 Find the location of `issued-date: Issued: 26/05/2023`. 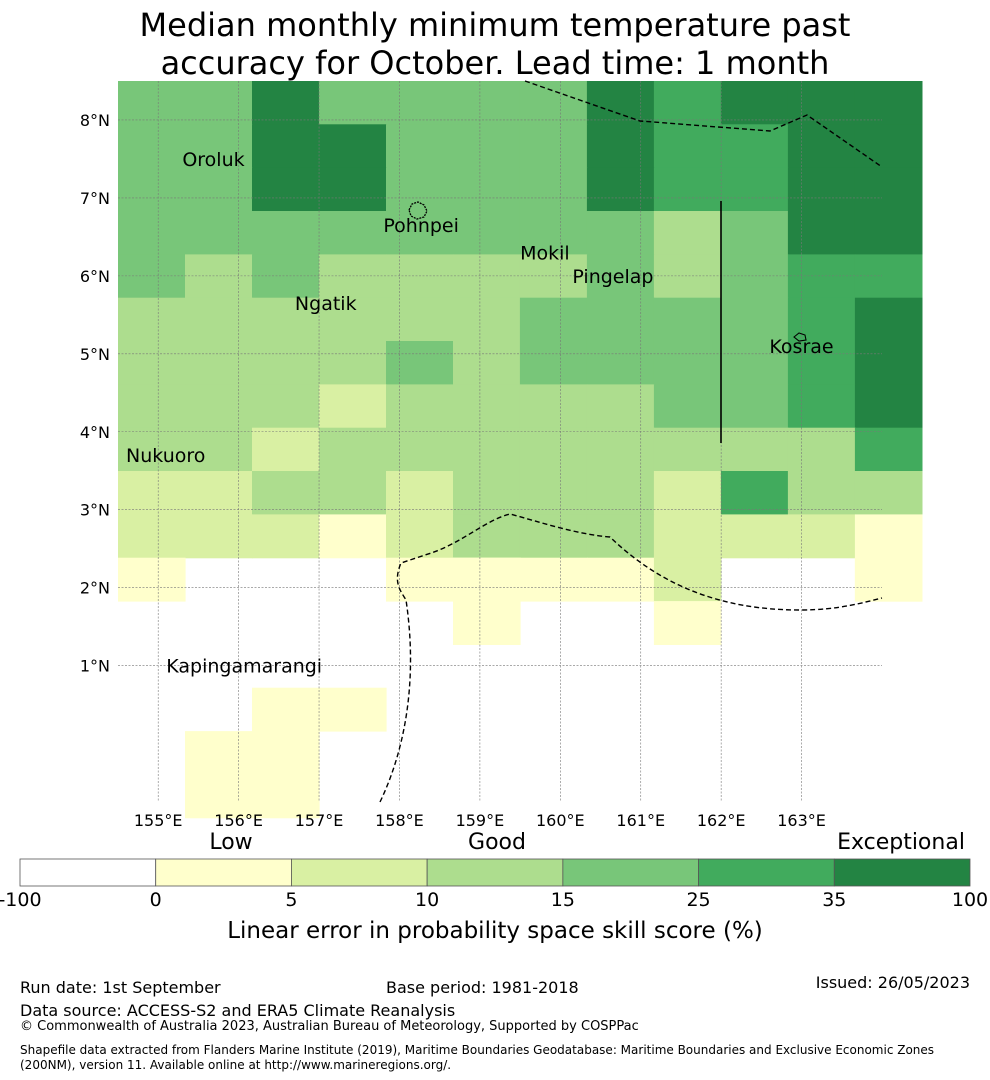

issued-date: Issued: 26/05/2023 is located at coordinates (892, 982).